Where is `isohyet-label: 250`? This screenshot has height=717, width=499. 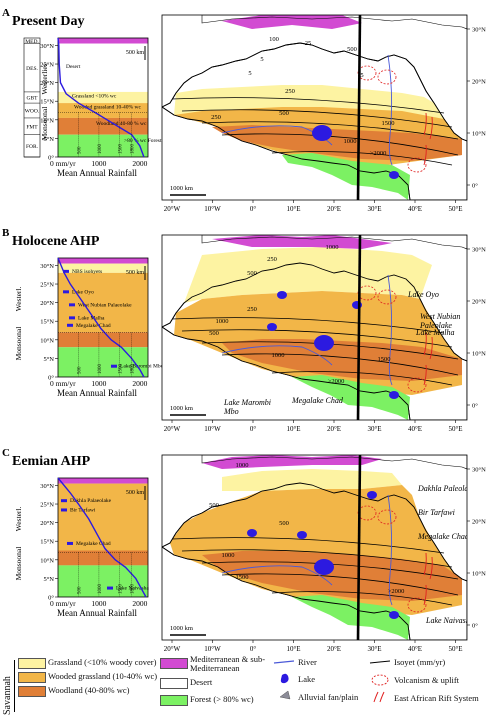 isohyet-label: 250 is located at coordinates (216, 117).